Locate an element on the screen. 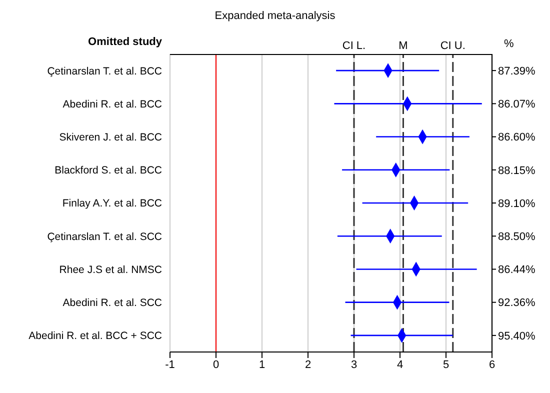 The width and height of the screenshot is (550, 393). x-tick-label: 3 is located at coordinates (354, 364).